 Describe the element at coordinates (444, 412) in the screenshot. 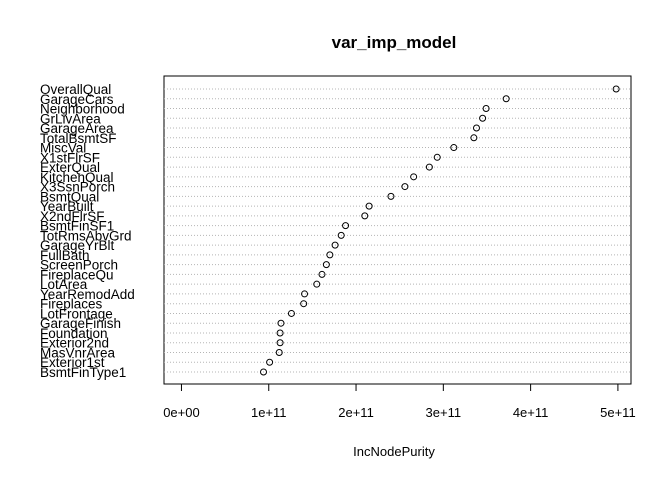

I see `x-tick-label: 3e+11` at that location.